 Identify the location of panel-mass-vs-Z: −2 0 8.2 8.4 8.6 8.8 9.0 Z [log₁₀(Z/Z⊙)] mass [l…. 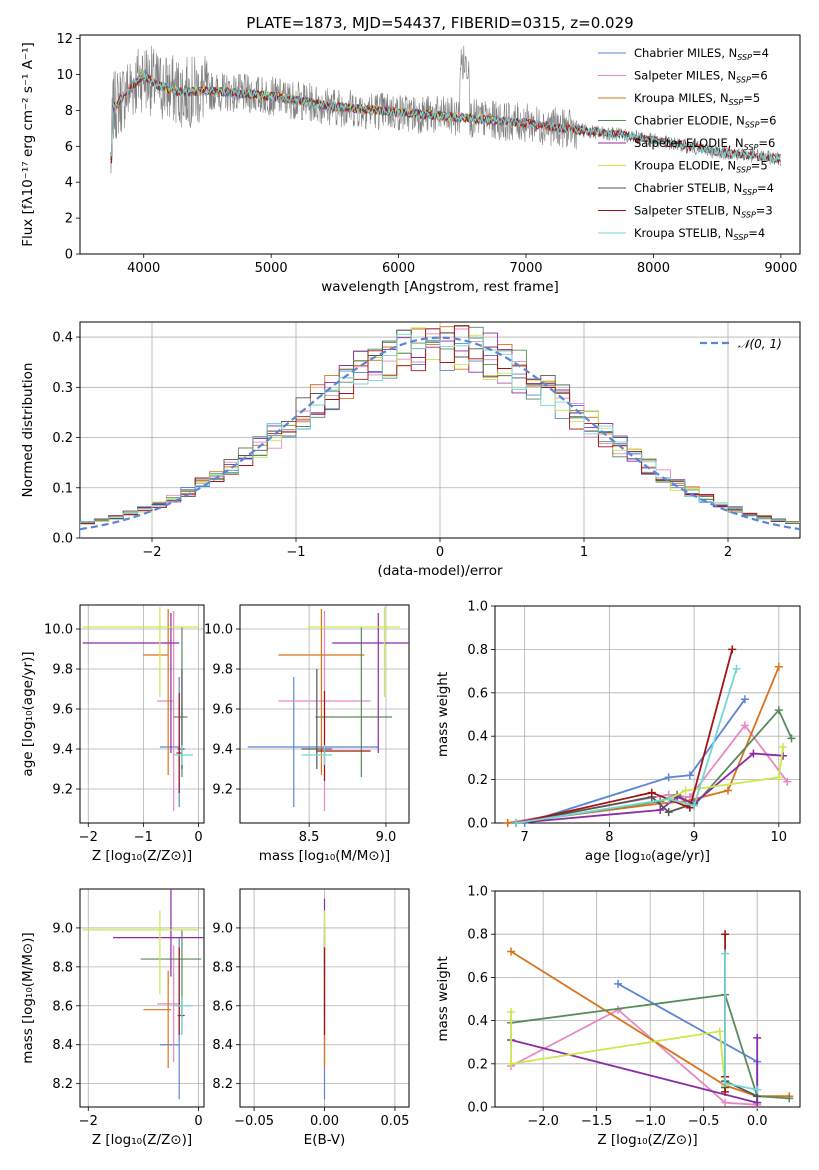
(112, 1018).